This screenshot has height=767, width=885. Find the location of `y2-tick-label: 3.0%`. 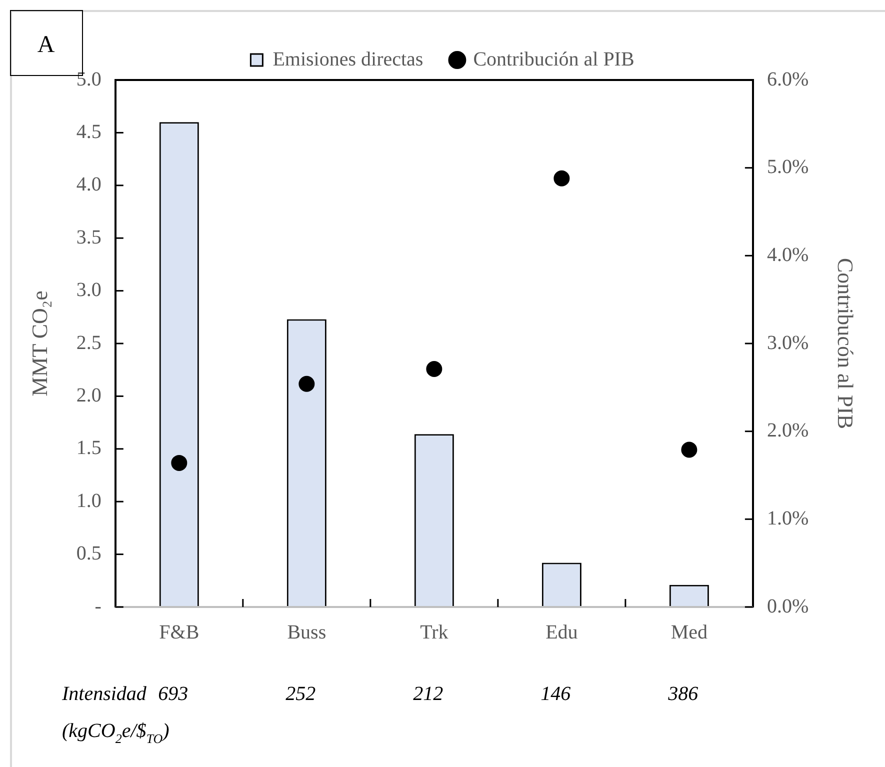

y2-tick-label: 3.0% is located at coordinates (787, 343).